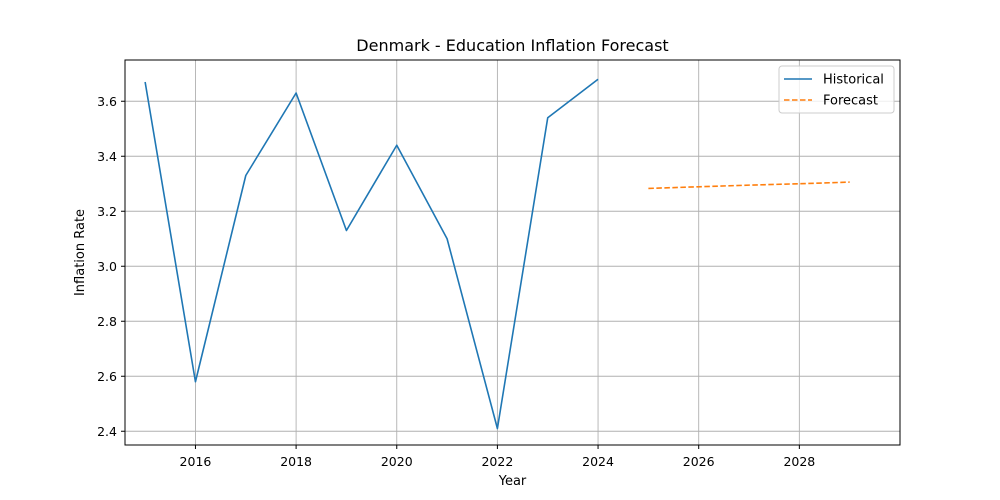  Describe the element at coordinates (749, 185) in the screenshot. I see `series-line-forecast` at that location.